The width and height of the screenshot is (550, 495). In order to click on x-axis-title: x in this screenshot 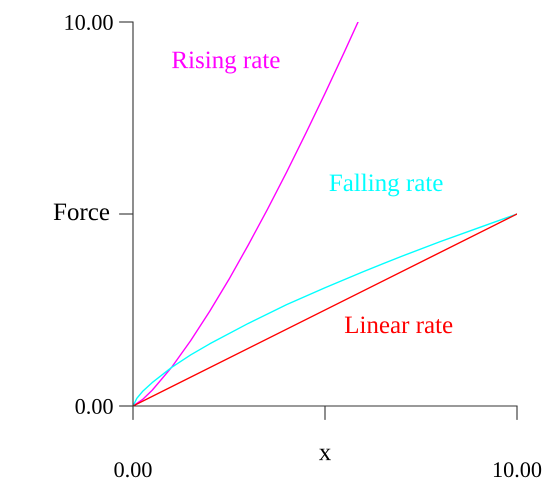, I will do `click(324, 454)`.